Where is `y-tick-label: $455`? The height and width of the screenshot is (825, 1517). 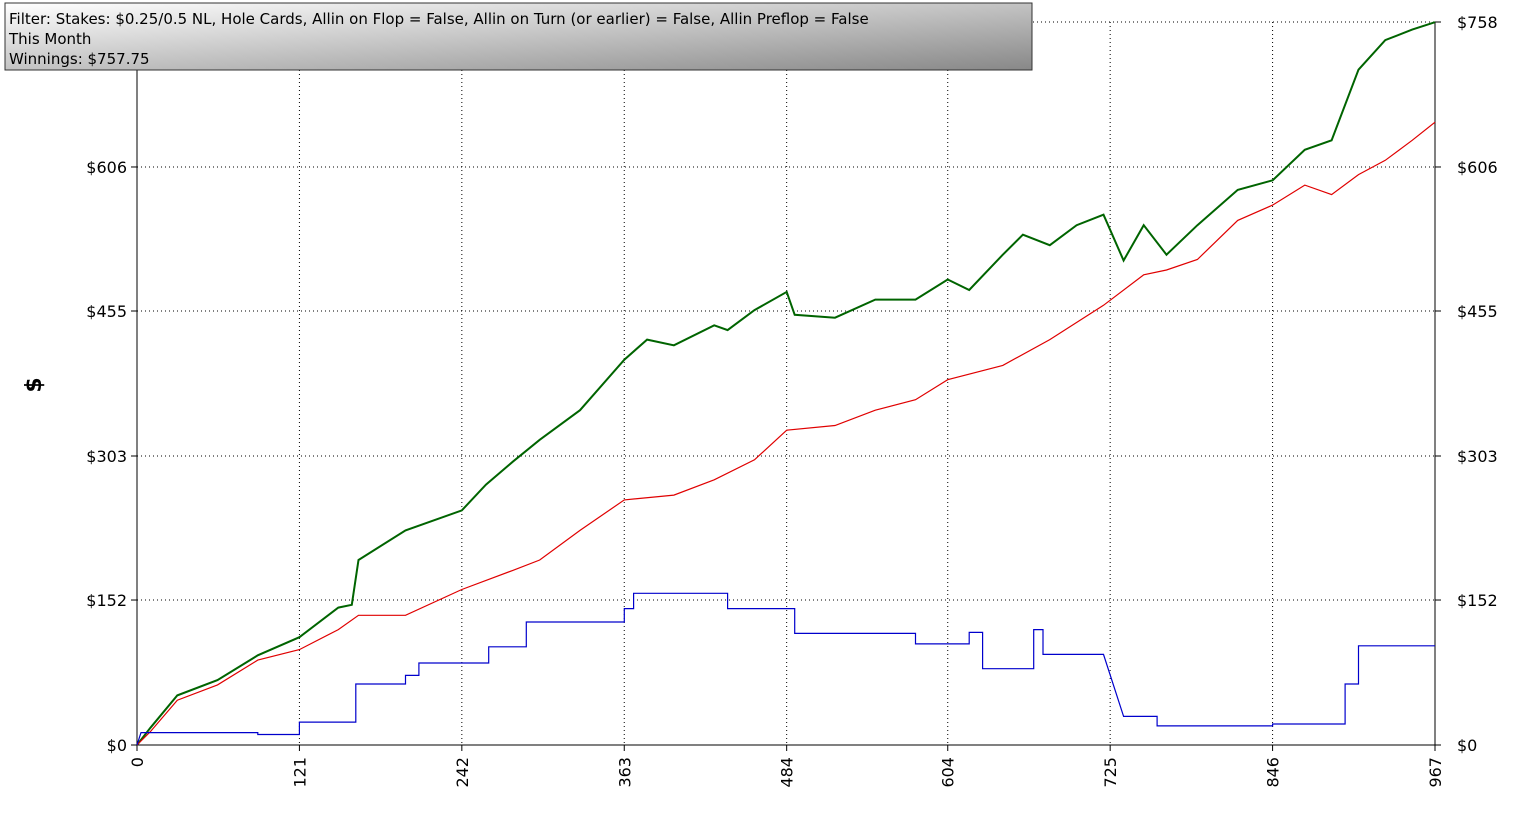 y-tick-label: $455 is located at coordinates (106, 311).